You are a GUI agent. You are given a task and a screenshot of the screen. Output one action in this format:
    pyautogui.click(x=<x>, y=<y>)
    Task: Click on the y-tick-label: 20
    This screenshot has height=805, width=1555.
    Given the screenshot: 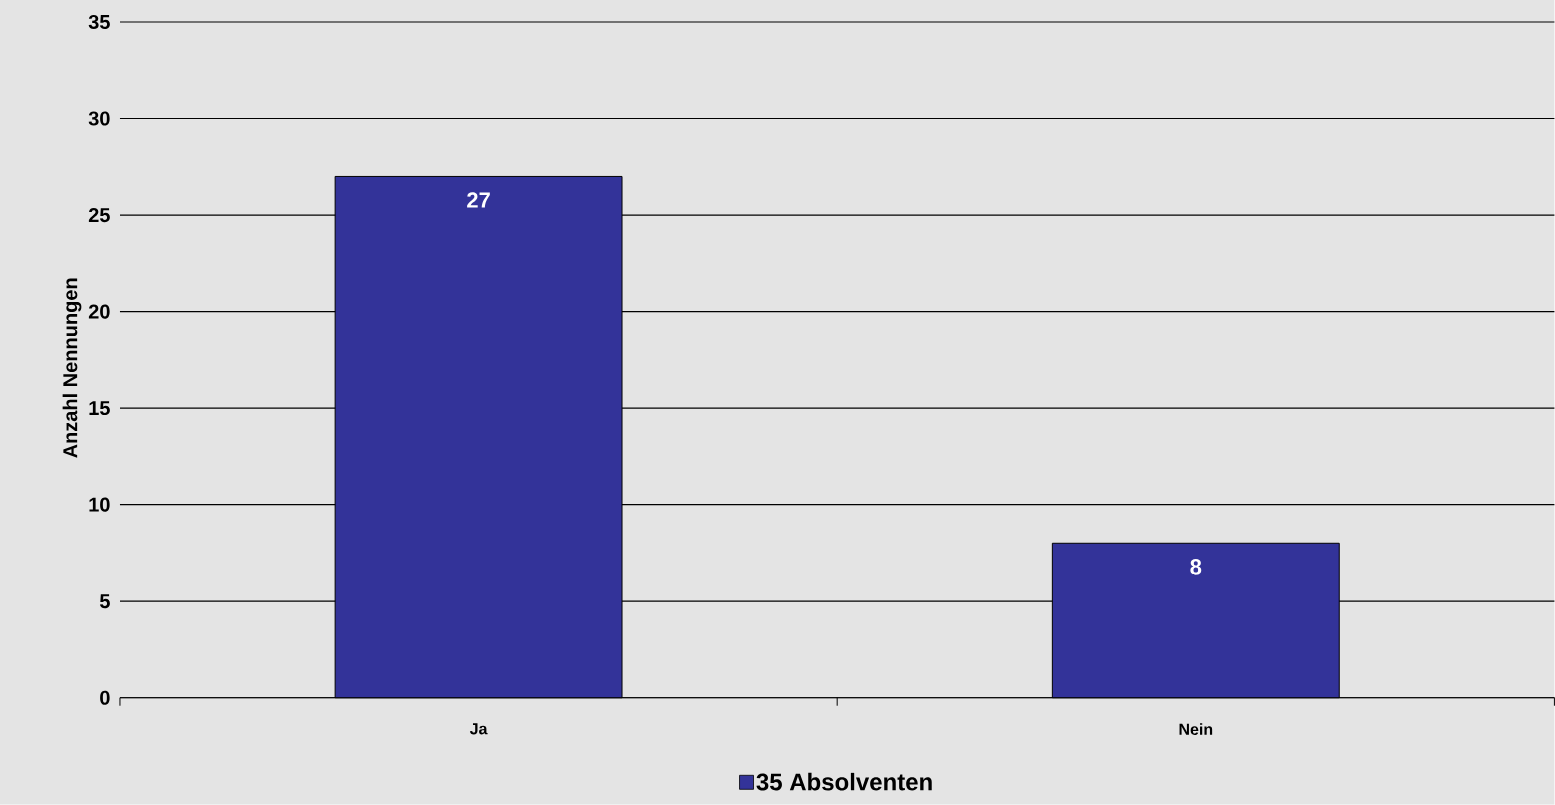 What is the action you would take?
    pyautogui.click(x=99, y=311)
    